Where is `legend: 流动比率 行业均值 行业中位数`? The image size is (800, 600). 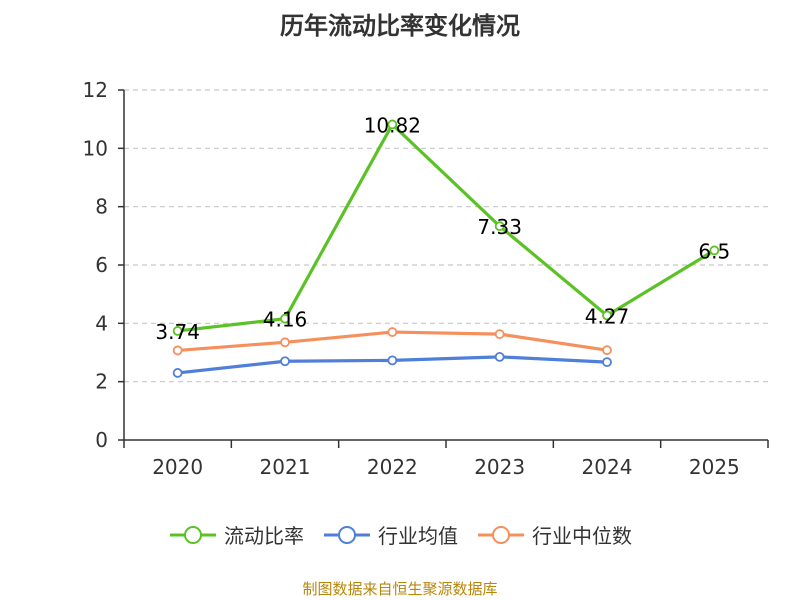
legend: 流动比率 行业均值 行业中位数 is located at coordinates (400, 534).